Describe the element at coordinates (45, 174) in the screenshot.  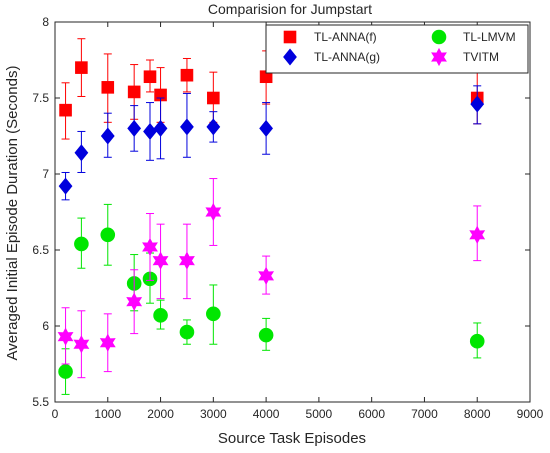
I see `y-tick-label: 7` at that location.